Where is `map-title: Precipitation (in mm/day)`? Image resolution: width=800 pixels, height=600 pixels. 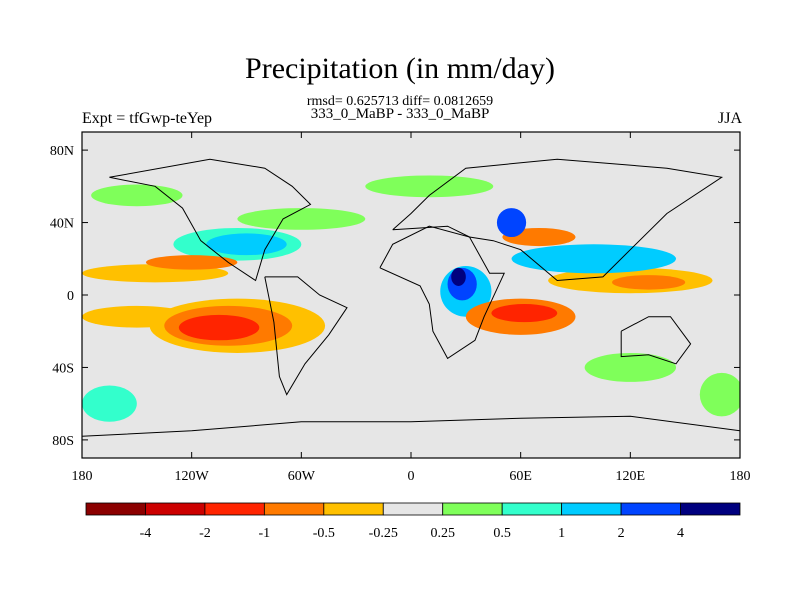 map-title: Precipitation (in mm/day) is located at coordinates (400, 68).